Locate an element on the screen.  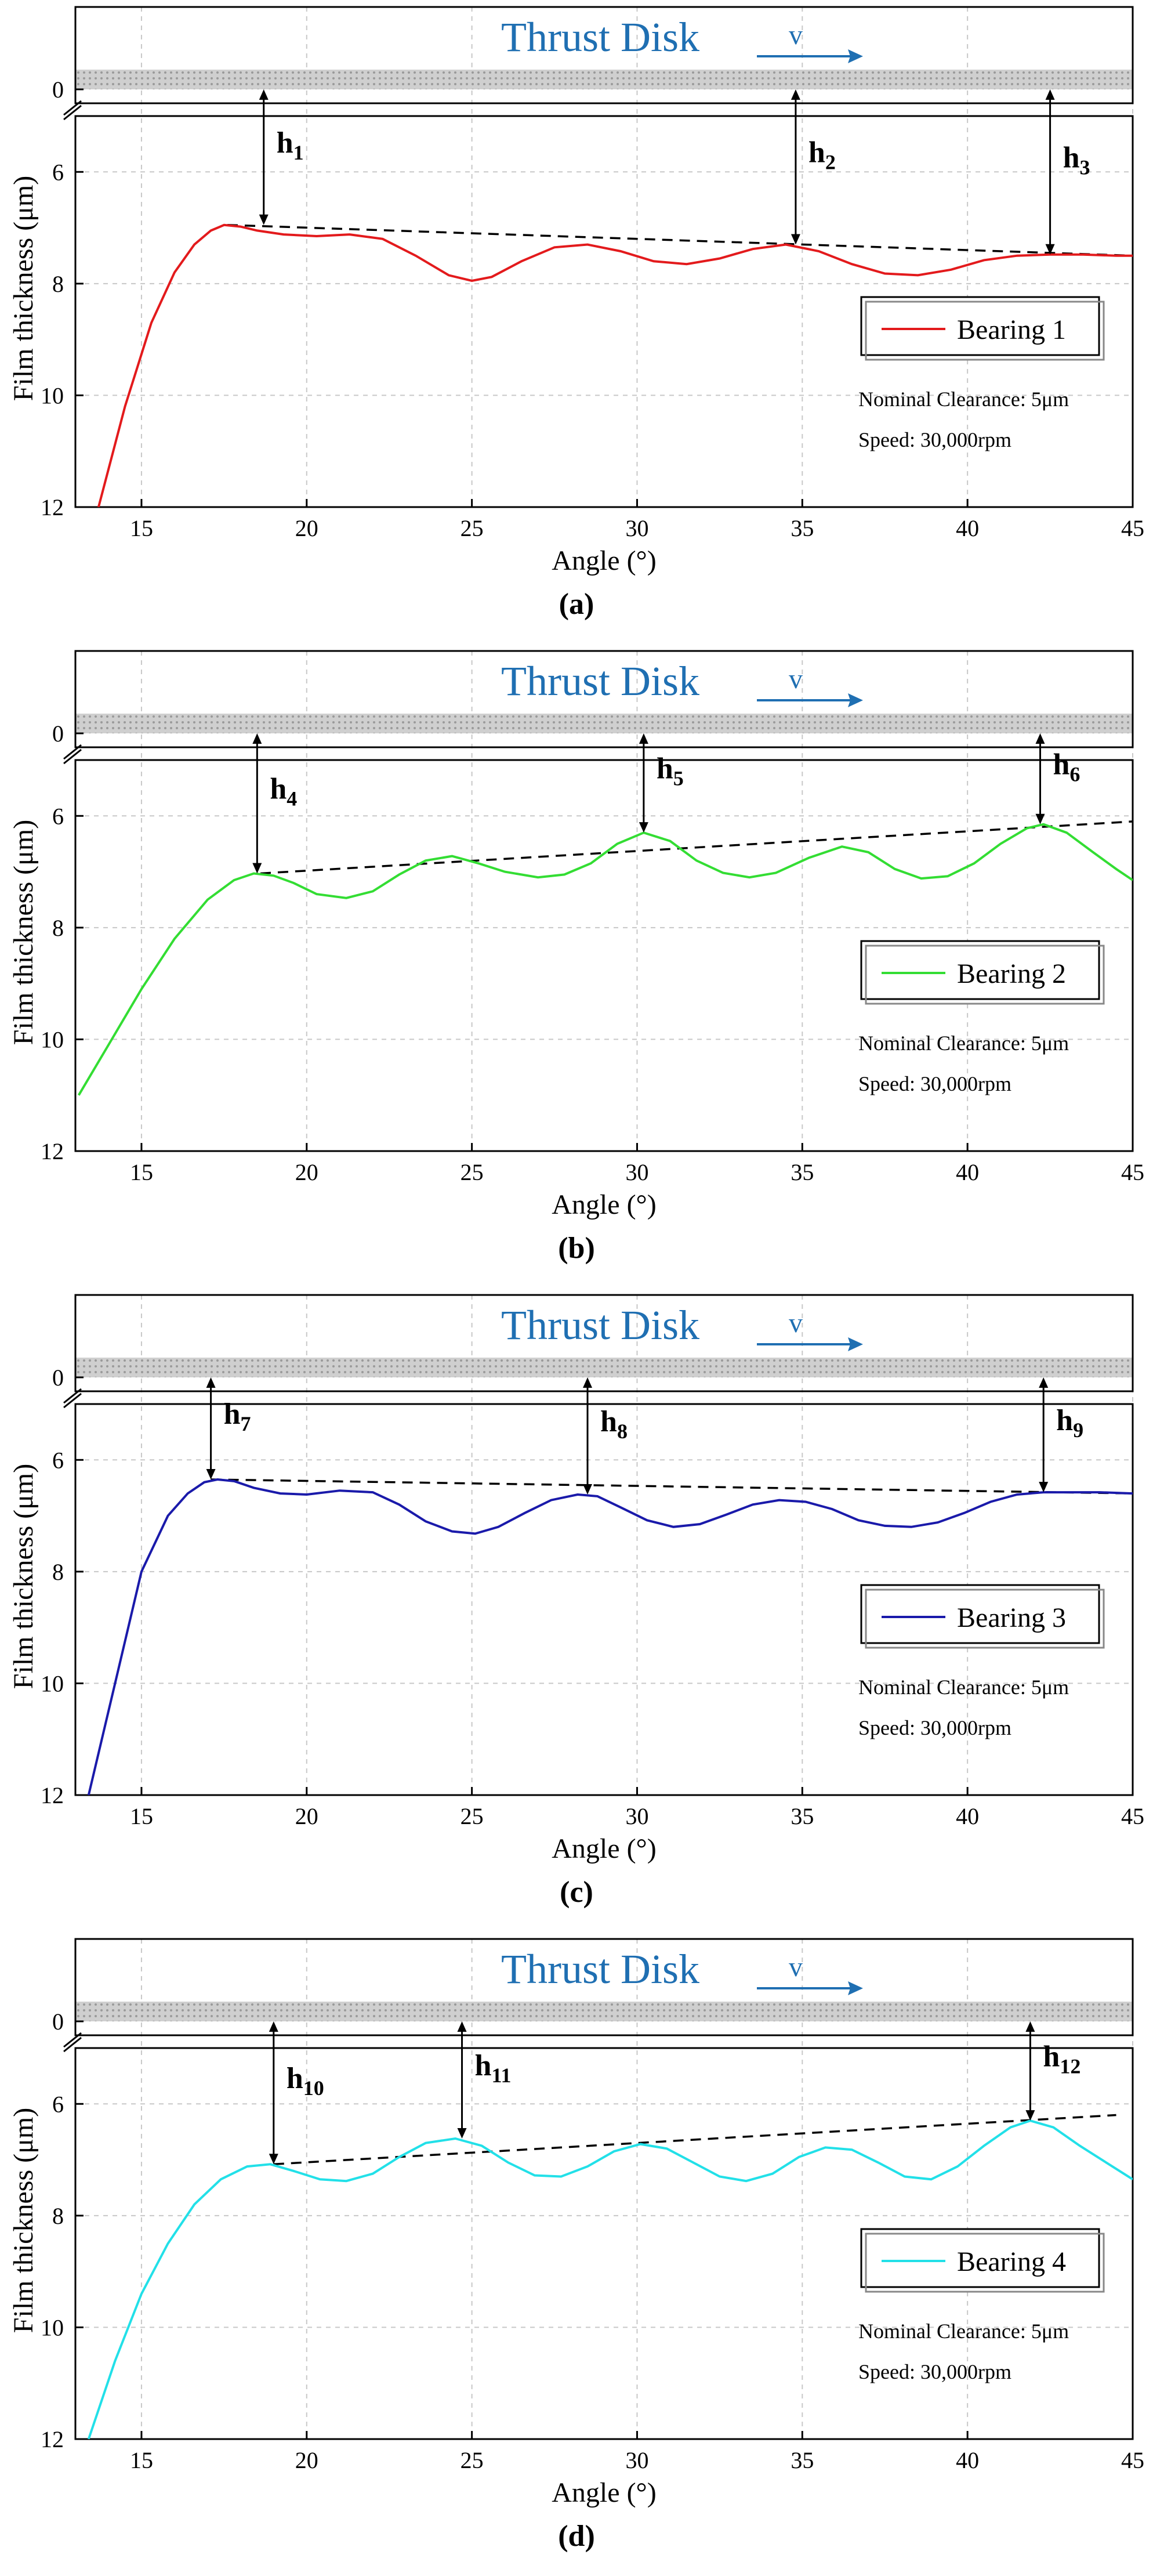
clearance-label-subscript: 3 is located at coordinates (1085, 167).